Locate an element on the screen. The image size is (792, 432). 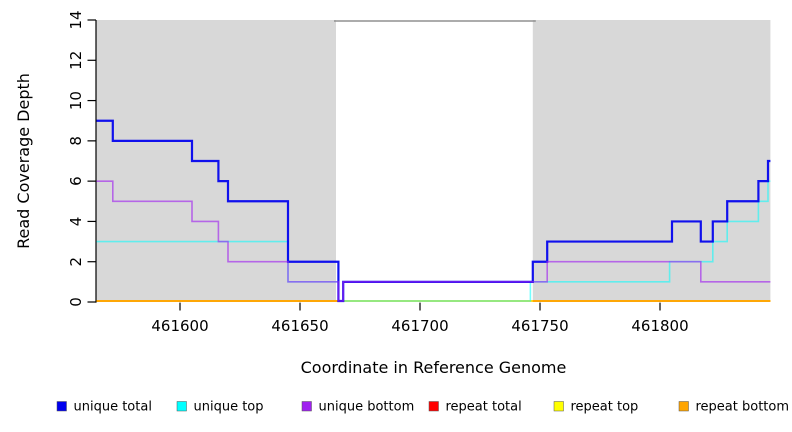
legend-swatch-repeat-total is located at coordinates (433, 406).